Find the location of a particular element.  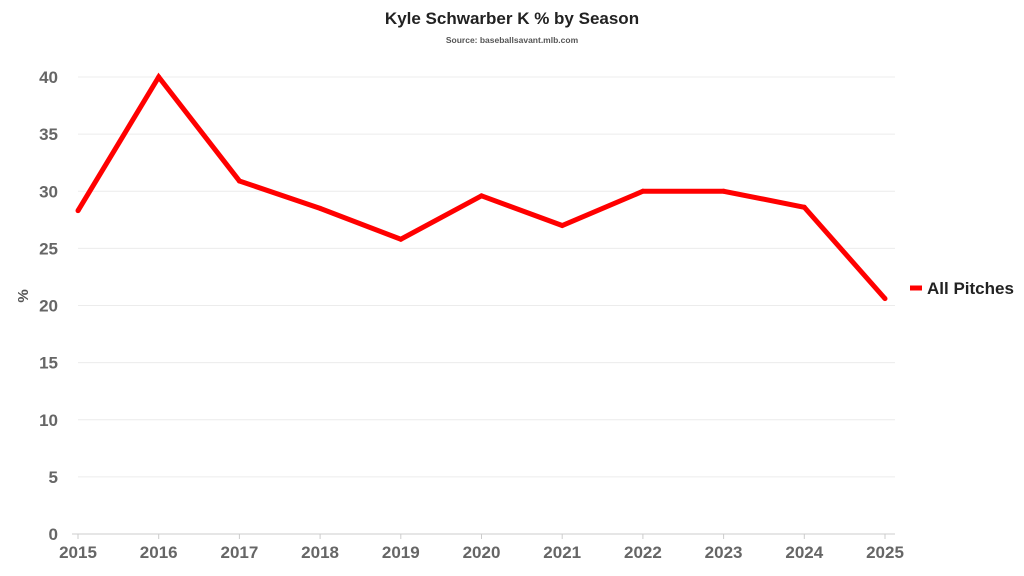

x-tick-label: 2020 is located at coordinates (482, 552).